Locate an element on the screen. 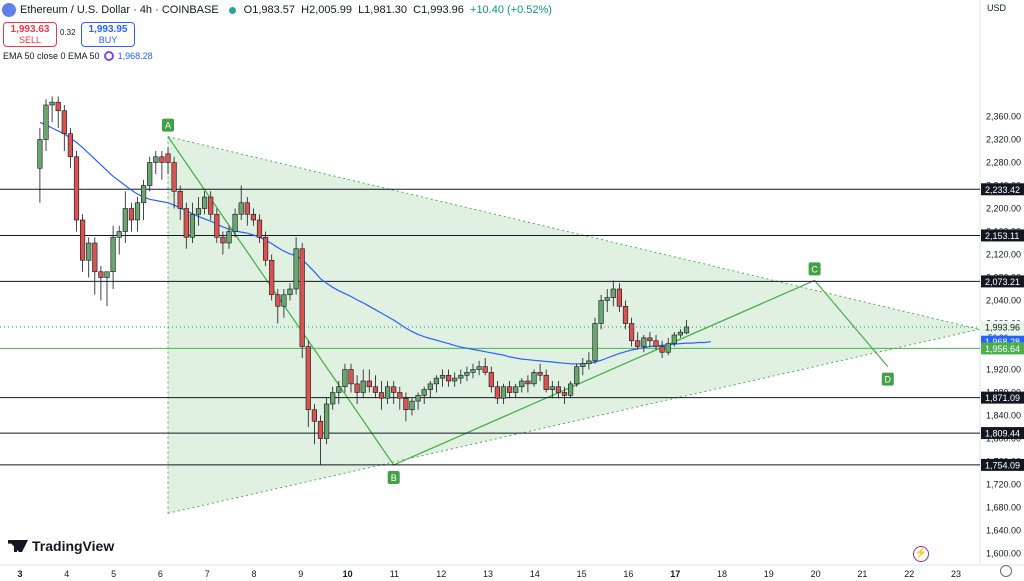 The image size is (1024, 581). price-tick-label: 1,720.00 is located at coordinates (1003, 485).